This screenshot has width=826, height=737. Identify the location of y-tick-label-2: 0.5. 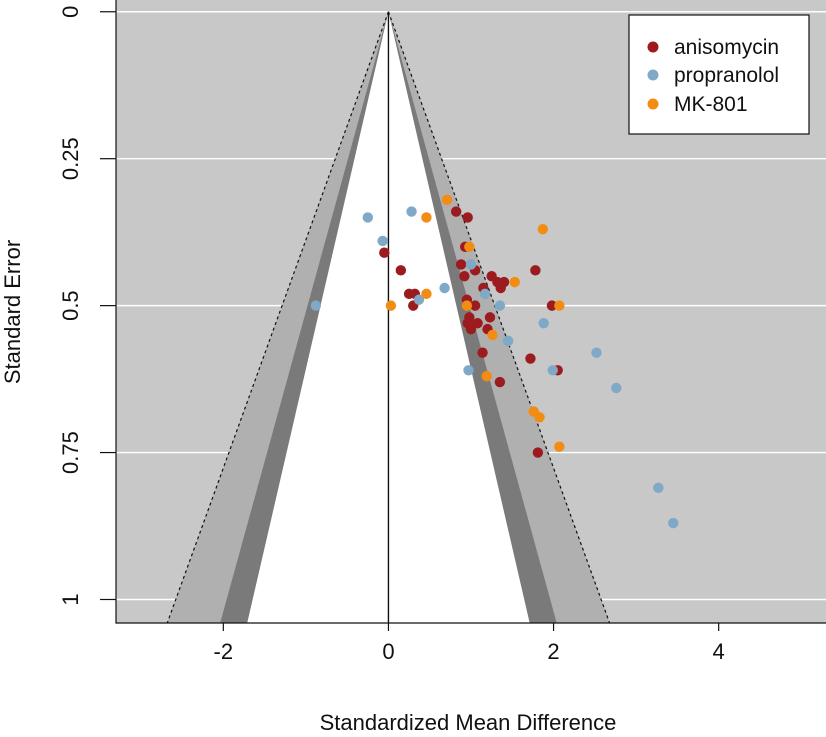
(70, 305).